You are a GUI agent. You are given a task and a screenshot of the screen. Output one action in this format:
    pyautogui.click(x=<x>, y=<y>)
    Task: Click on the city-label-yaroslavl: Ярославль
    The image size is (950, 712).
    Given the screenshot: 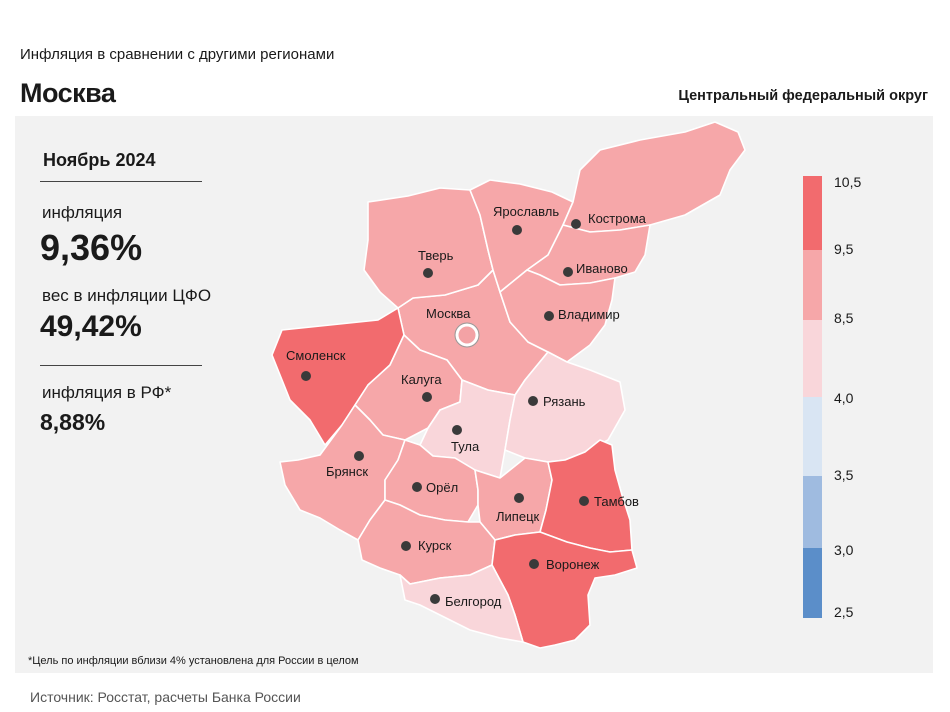 What is the action you would take?
    pyautogui.click(x=526, y=211)
    